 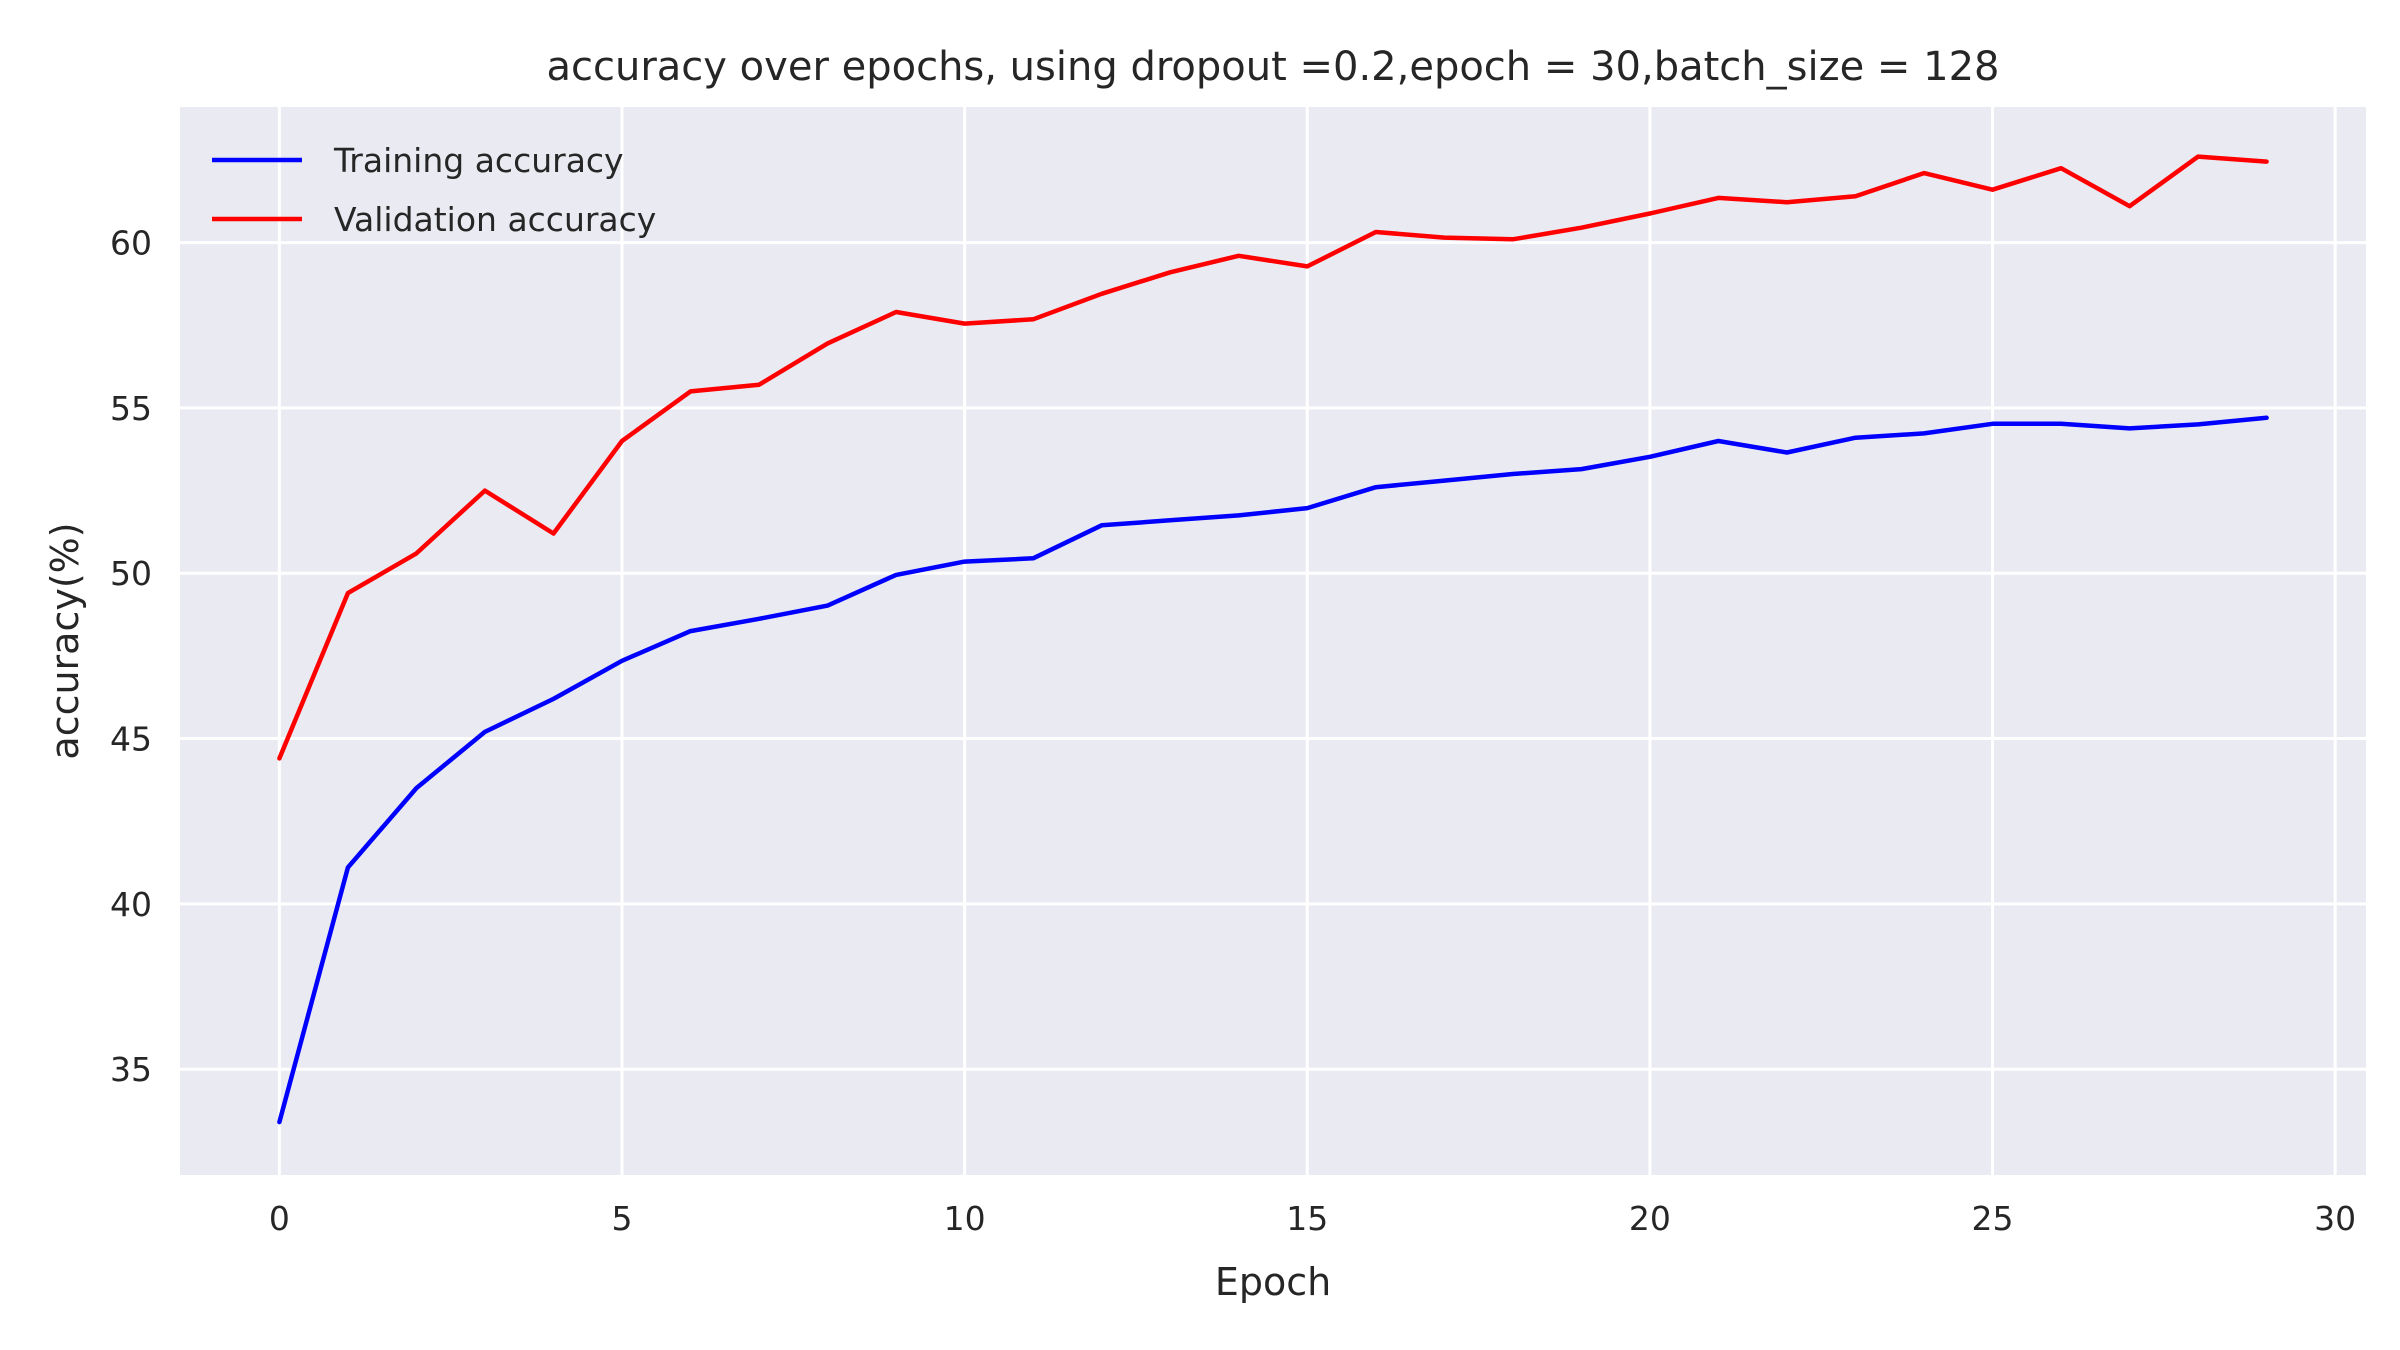 What do you see at coordinates (1307, 1218) in the screenshot?
I see `x-tick-label: 15` at bounding box center [1307, 1218].